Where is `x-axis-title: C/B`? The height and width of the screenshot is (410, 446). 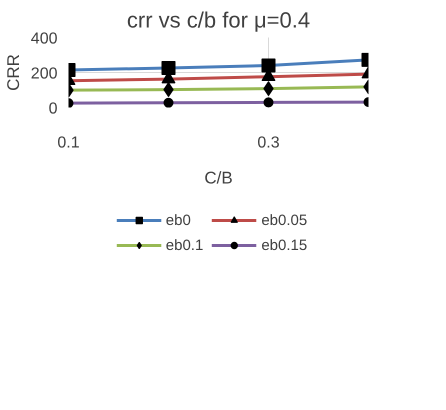 x-axis-title: C/B is located at coordinates (218, 178).